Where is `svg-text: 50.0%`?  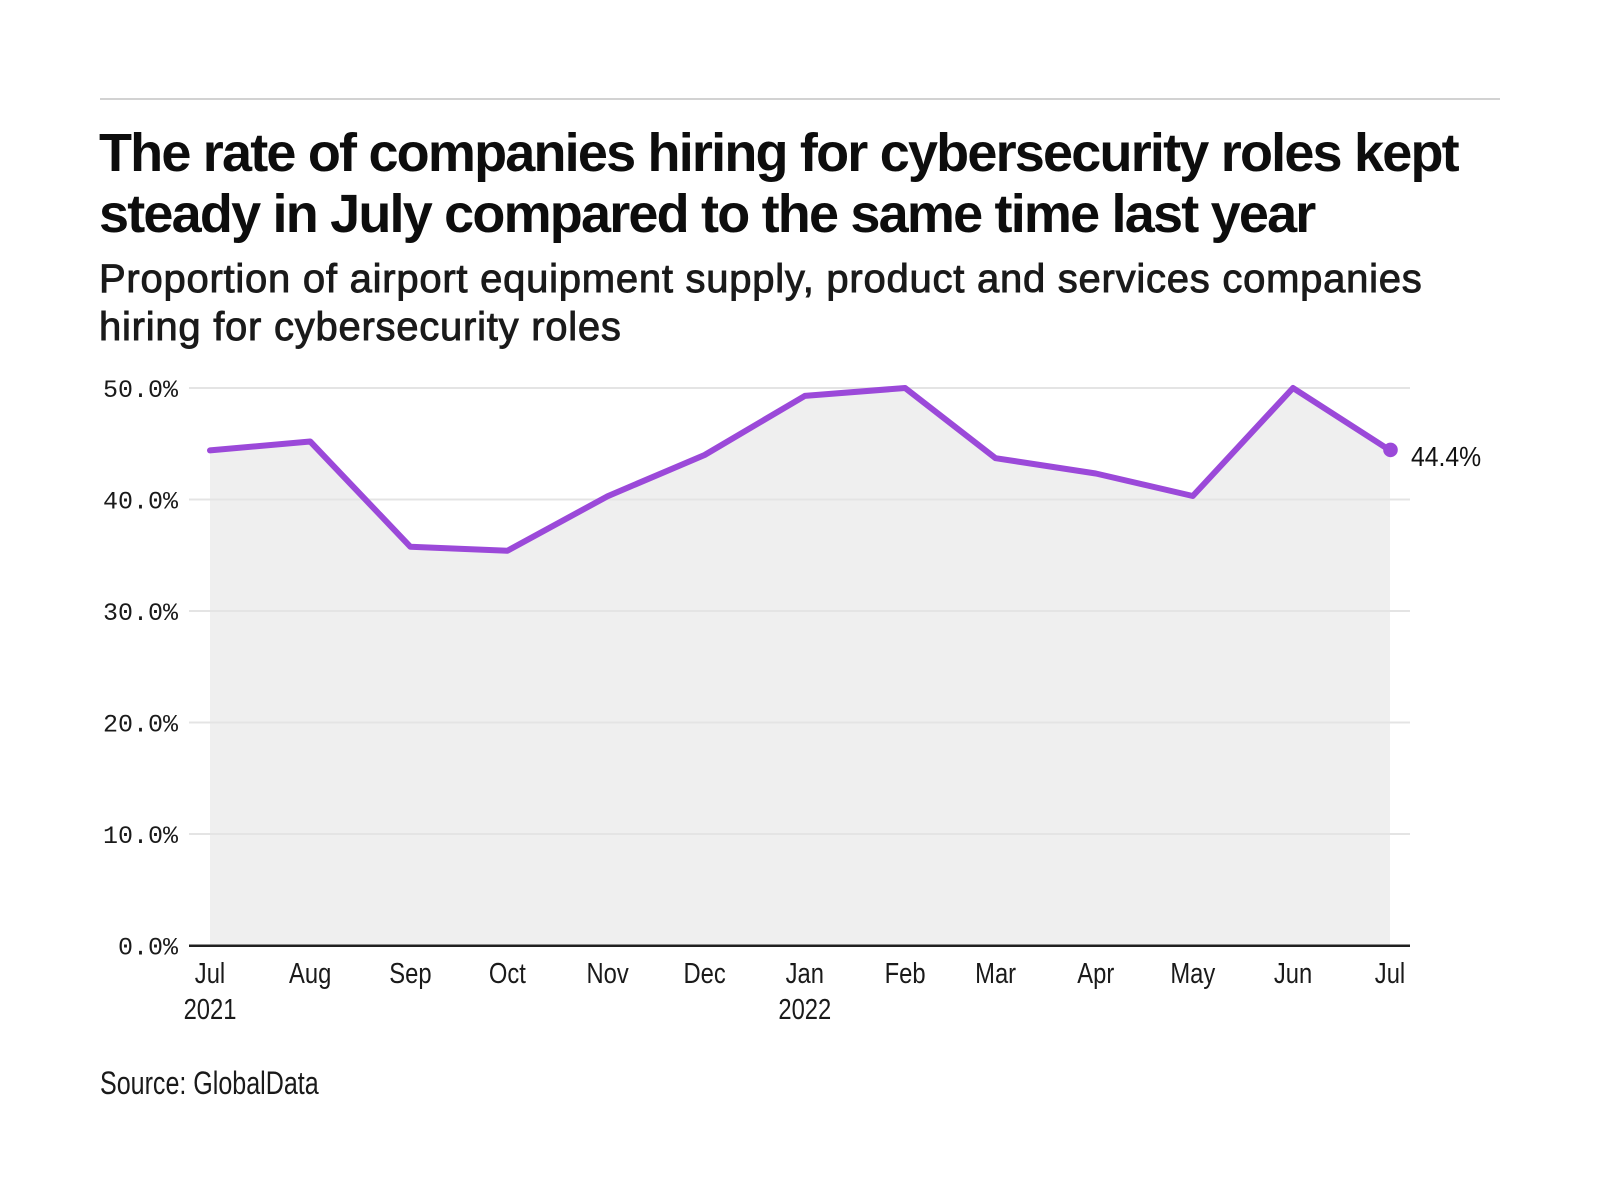
svg-text: 50.0% is located at coordinates (141, 390).